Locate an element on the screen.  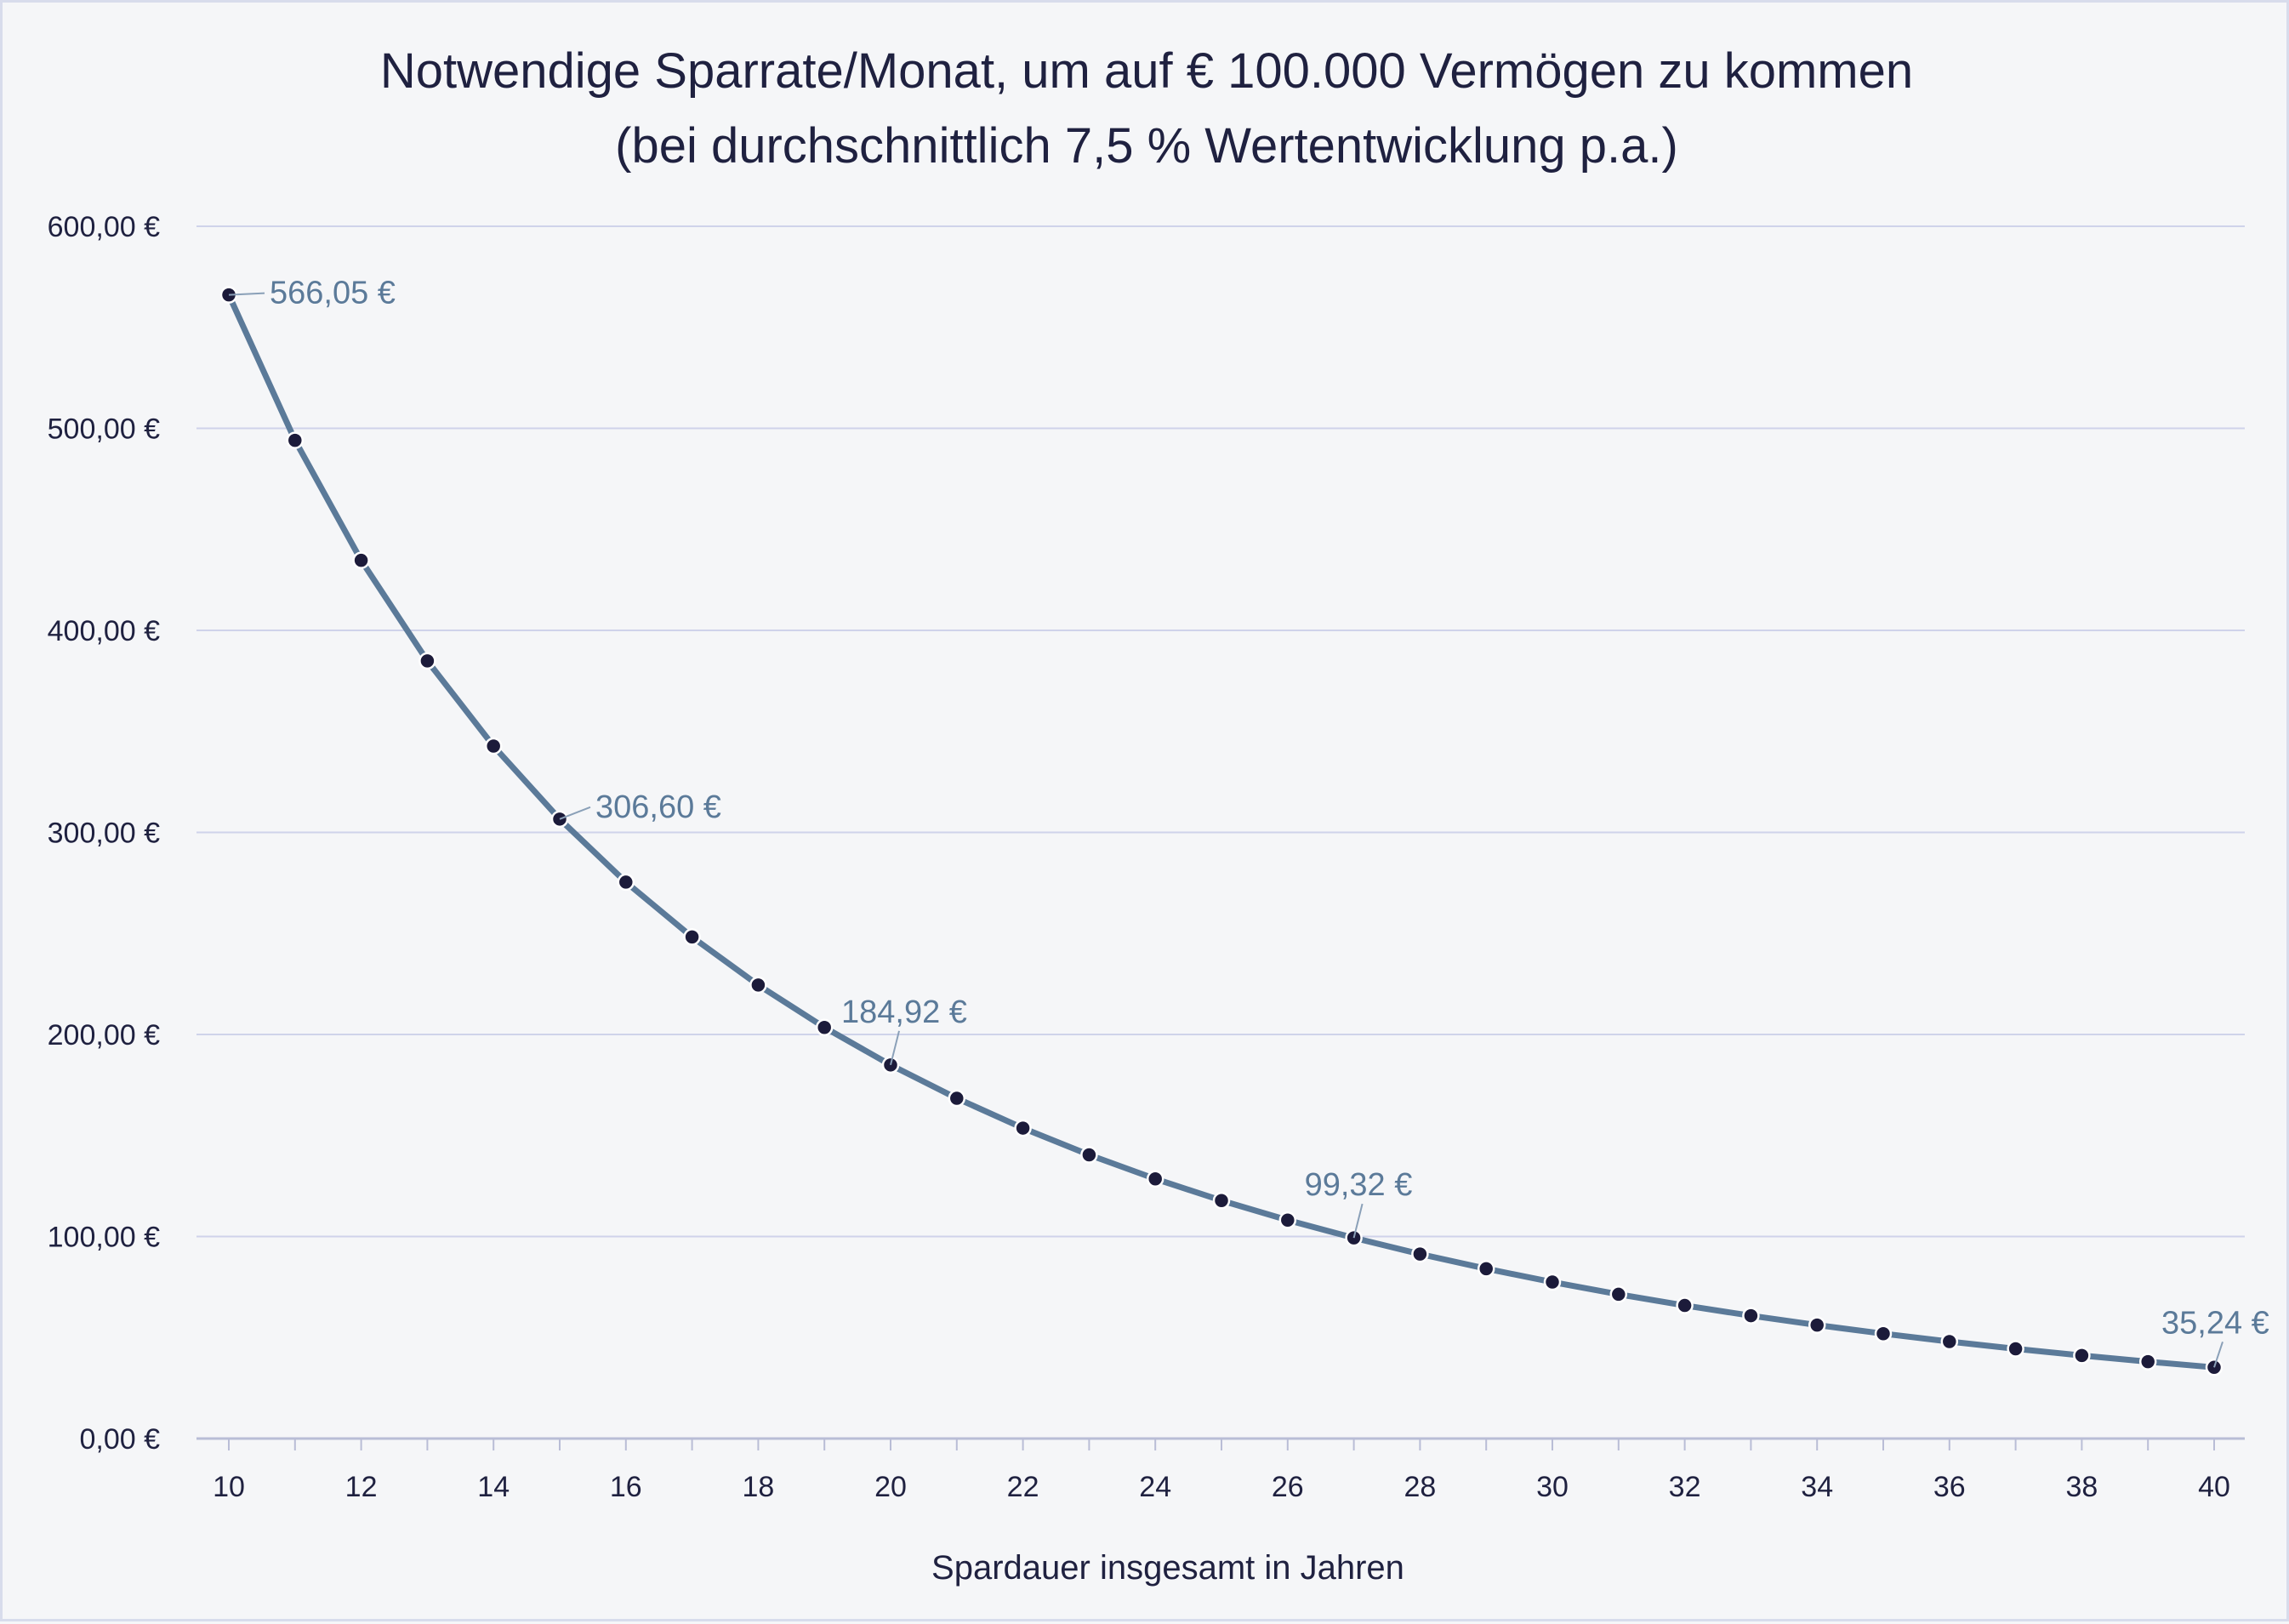
data-label: 306,60 € is located at coordinates (658, 807).